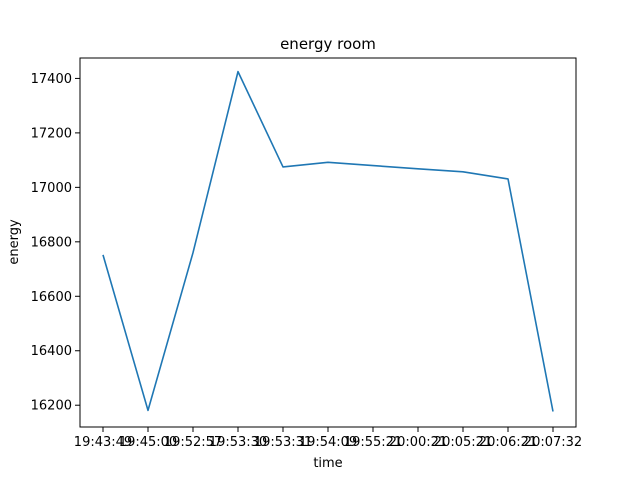  What do you see at coordinates (51, 242) in the screenshot?
I see `y-tick-label: 16800` at bounding box center [51, 242].